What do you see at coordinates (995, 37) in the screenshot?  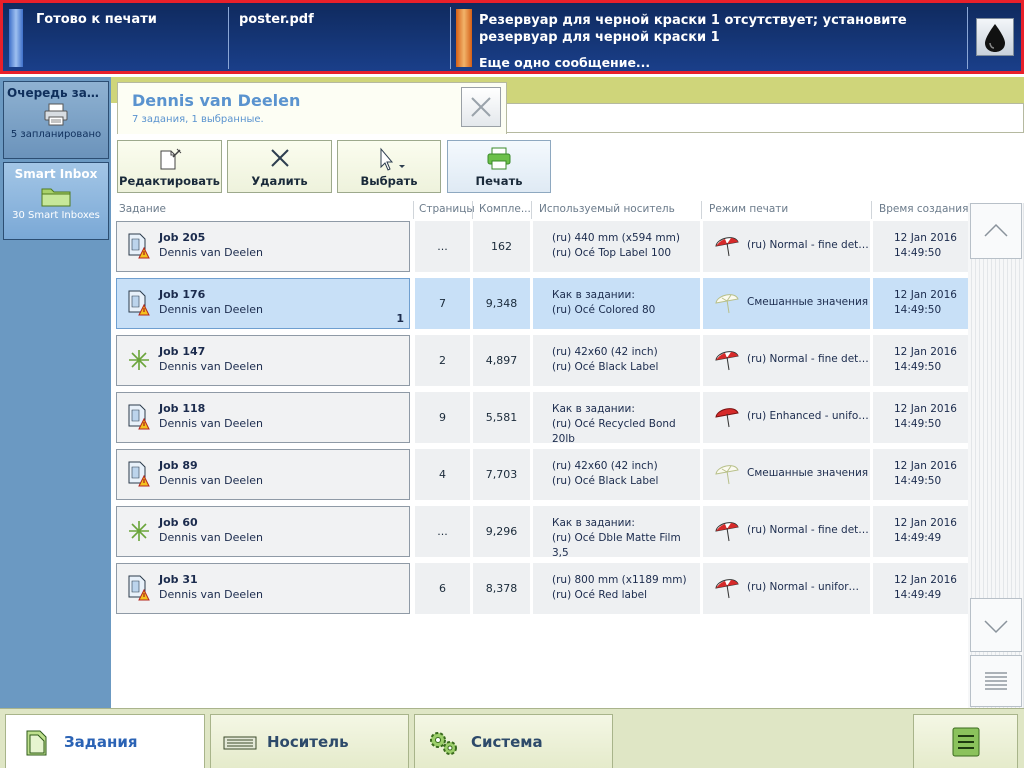 I see `ink-status-button` at bounding box center [995, 37].